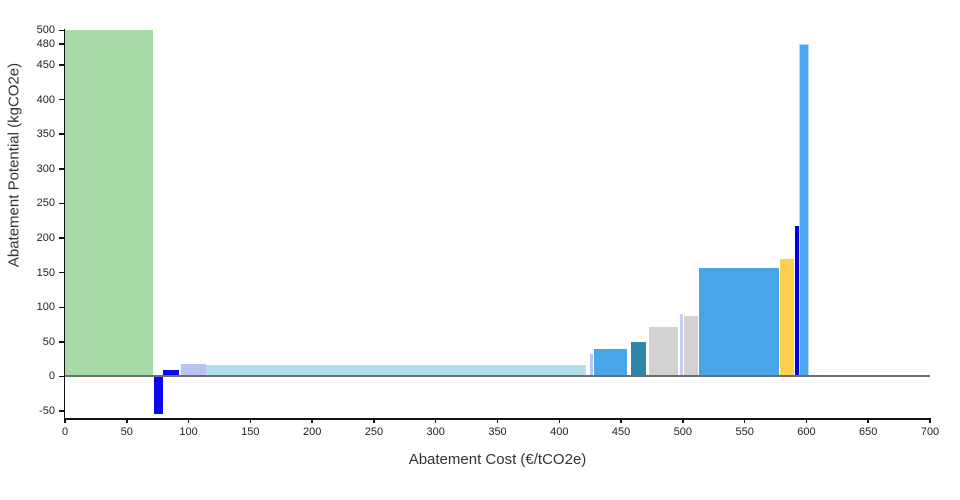 The width and height of the screenshot is (960, 500). Describe the element at coordinates (45, 168) in the screenshot. I see `y-tick-label: 300` at that location.